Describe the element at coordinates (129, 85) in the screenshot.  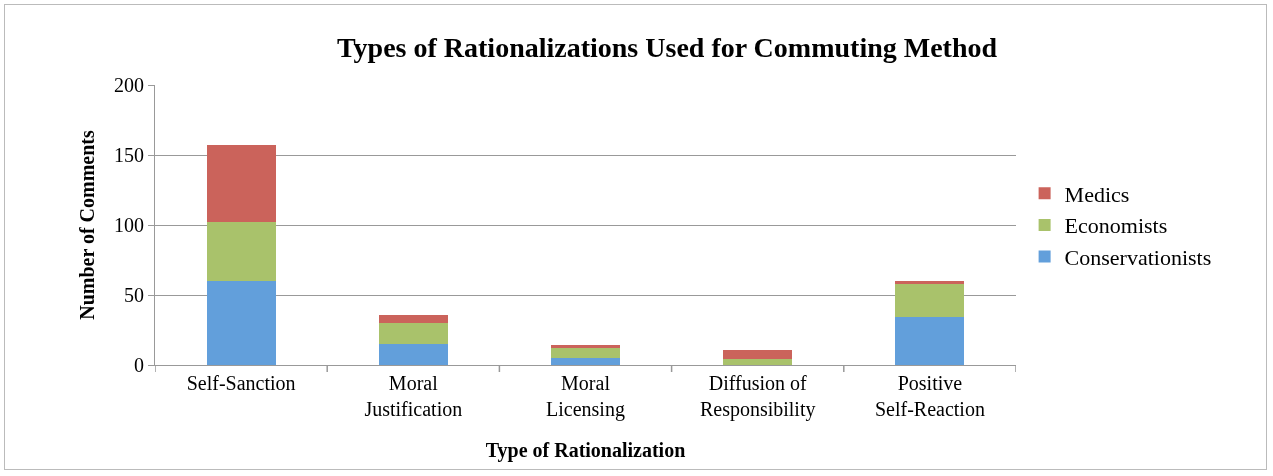
I see `y-tick-label: 200` at that location.